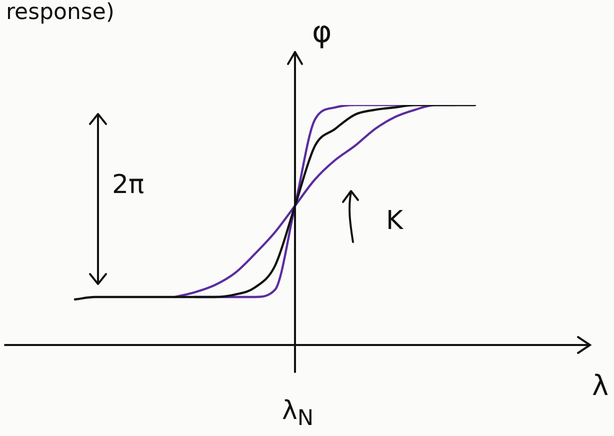 The image size is (614, 436). Describe the element at coordinates (322, 32) in the screenshot. I see `y-axis-title: φ` at that location.